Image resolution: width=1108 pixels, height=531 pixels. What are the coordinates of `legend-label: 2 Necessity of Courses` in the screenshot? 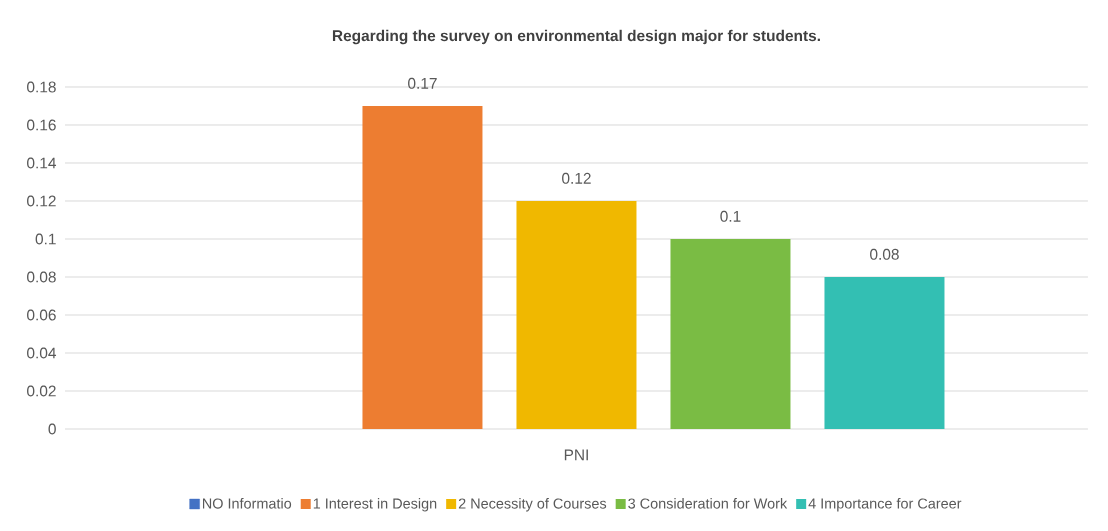 It's located at (532, 505).